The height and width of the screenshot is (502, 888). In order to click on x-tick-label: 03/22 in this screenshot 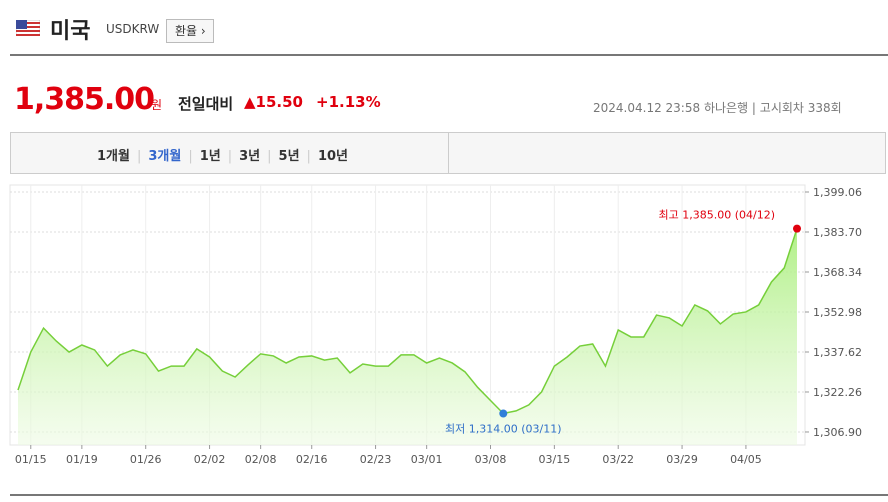, I will do `click(618, 459)`.